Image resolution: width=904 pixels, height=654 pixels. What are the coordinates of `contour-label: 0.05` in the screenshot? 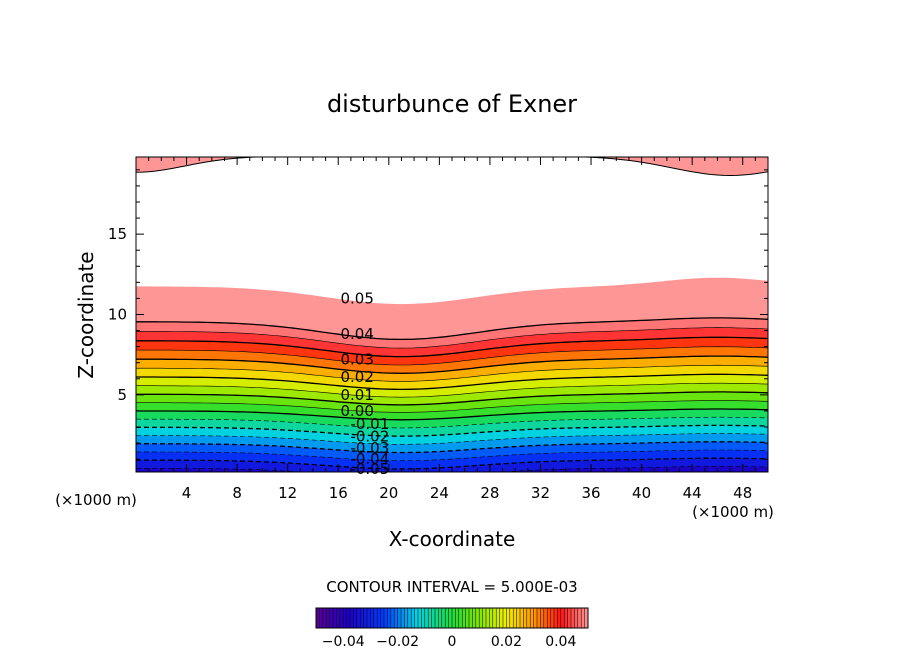 It's located at (356, 298).